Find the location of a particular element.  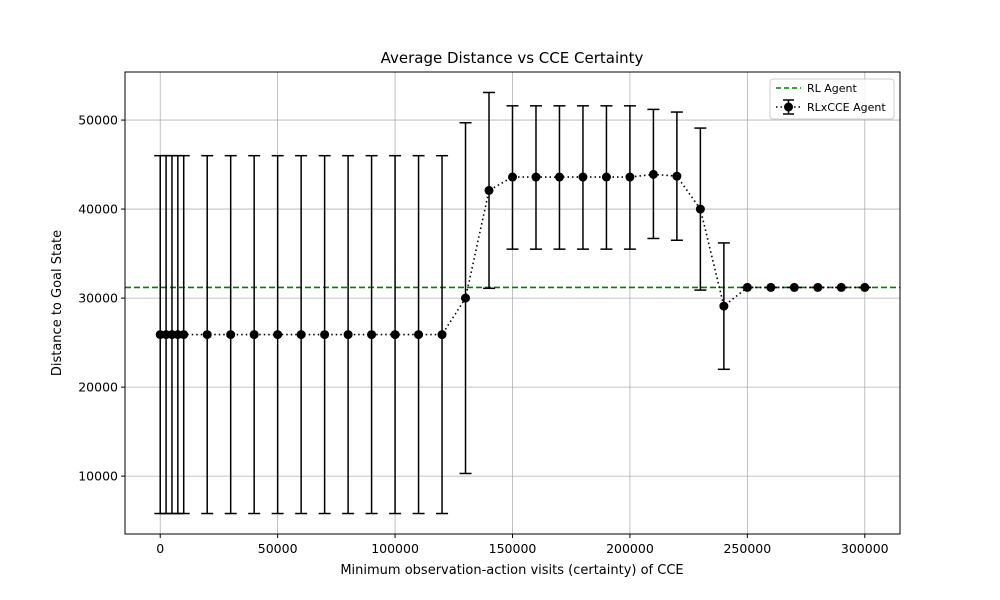

y-axis-ticks: 10000 20000 30000 40000 50000 is located at coordinates (101, 298).